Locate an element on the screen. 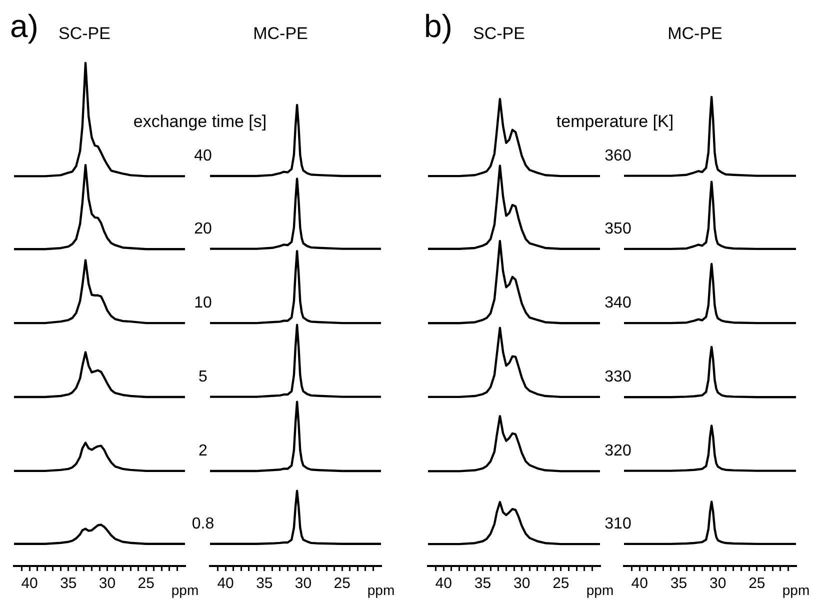 This screenshot has height=603, width=816. annotation: temperature [K] is located at coordinates (615, 122).